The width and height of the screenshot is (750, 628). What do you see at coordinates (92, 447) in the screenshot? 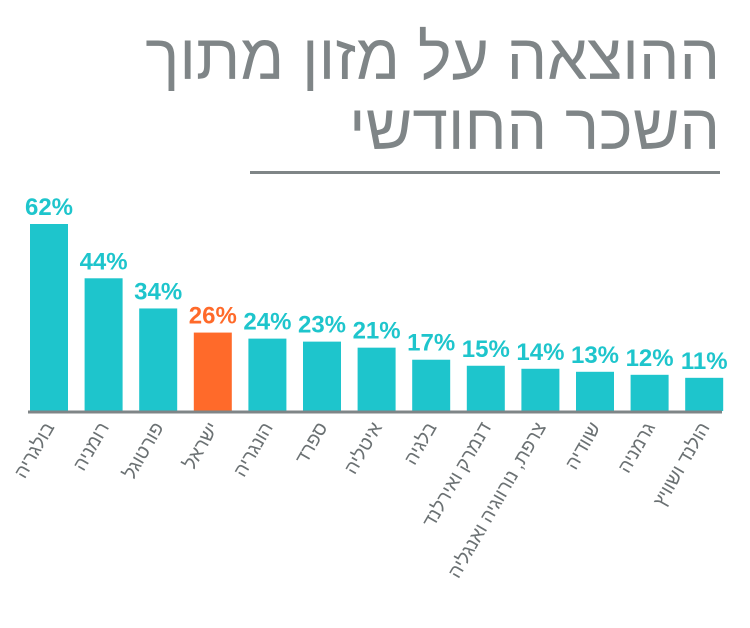
I see `category-label-1: רומניה` at bounding box center [92, 447].